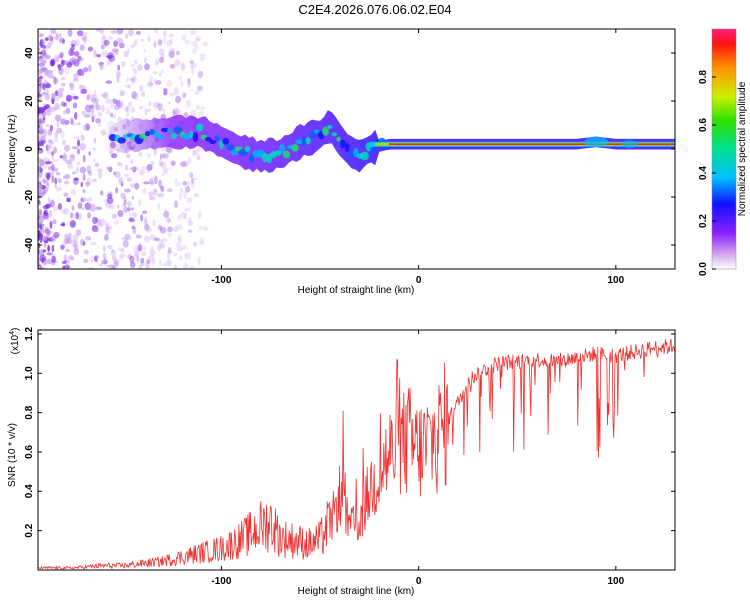  I want to click on snr-multiplier: (x104), so click(15, 341).